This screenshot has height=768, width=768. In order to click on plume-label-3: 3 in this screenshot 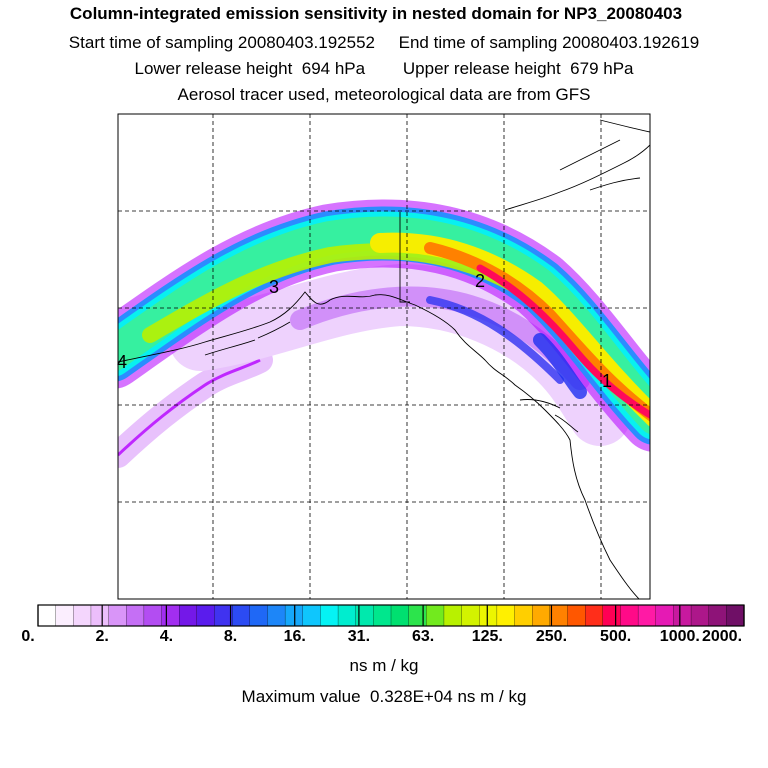, I will do `click(274, 287)`.